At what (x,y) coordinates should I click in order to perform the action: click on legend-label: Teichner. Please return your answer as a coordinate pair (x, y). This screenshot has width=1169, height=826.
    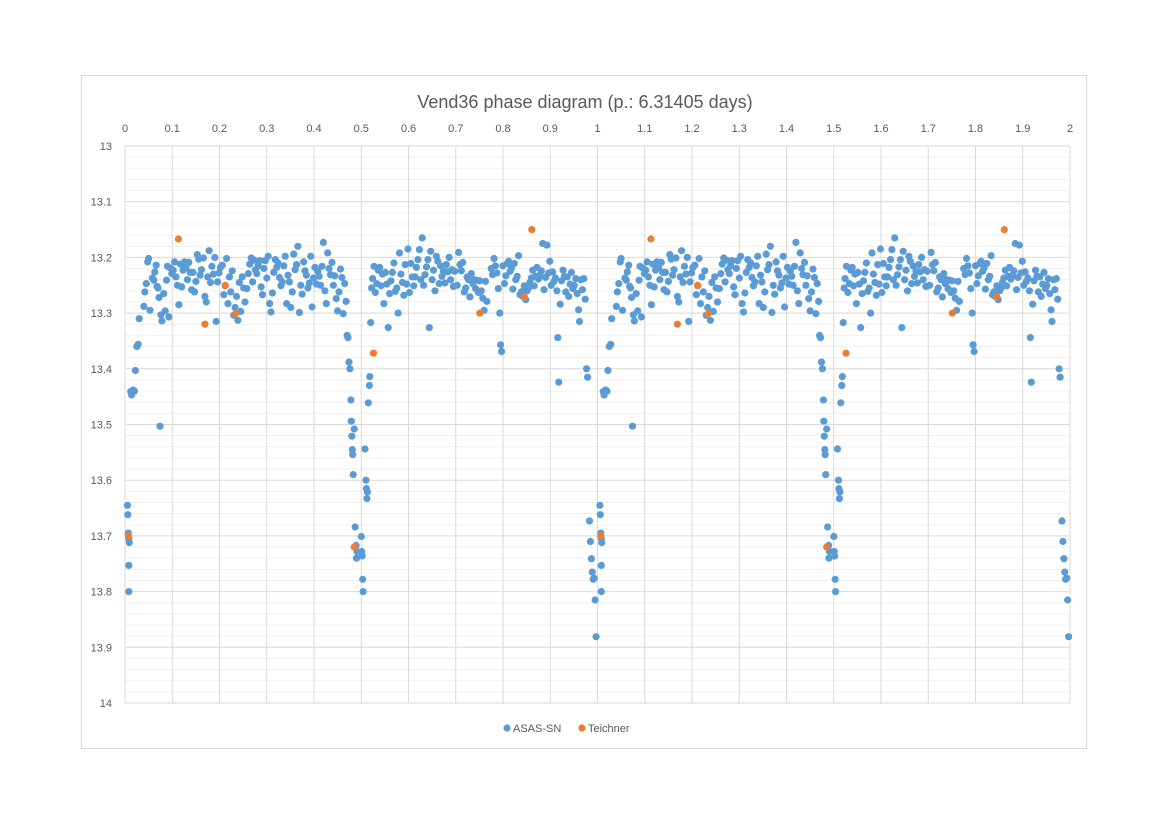
    Looking at the image, I should click on (609, 729).